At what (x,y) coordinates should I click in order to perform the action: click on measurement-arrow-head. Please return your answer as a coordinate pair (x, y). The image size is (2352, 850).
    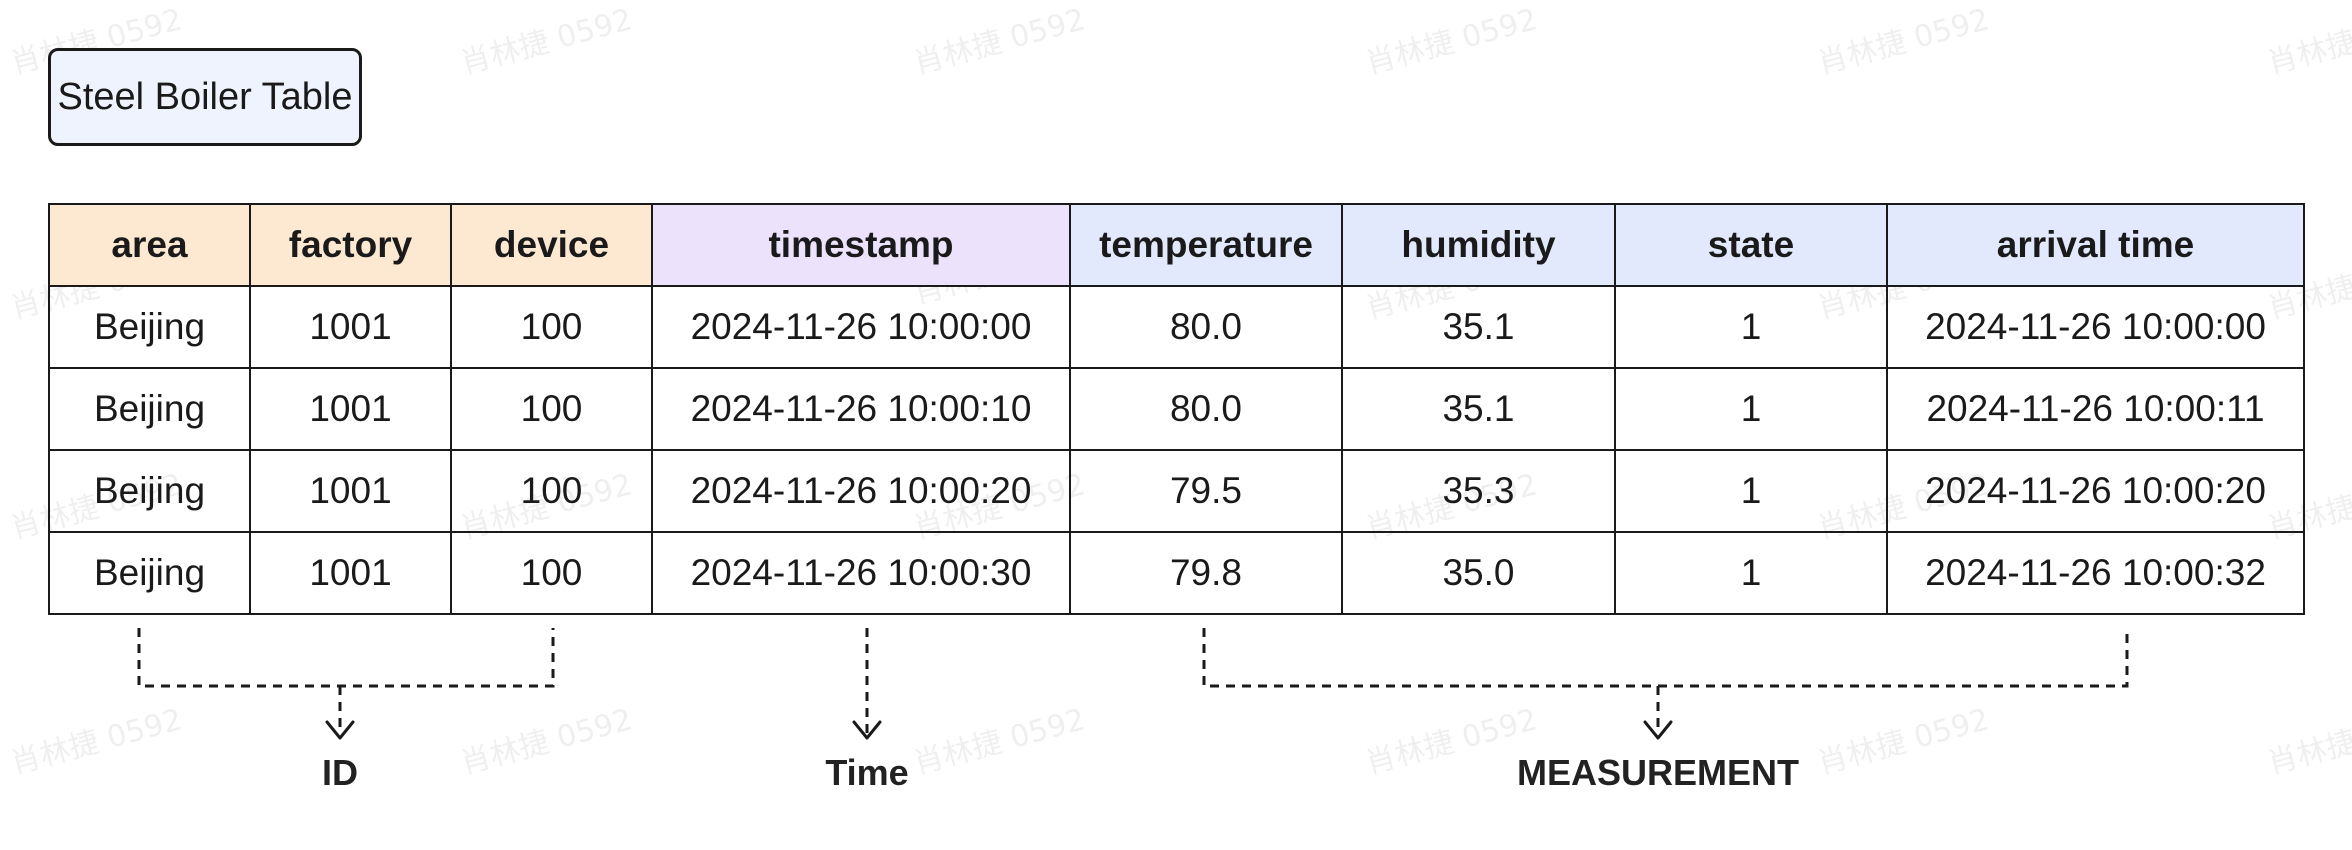
    Looking at the image, I should click on (1658, 730).